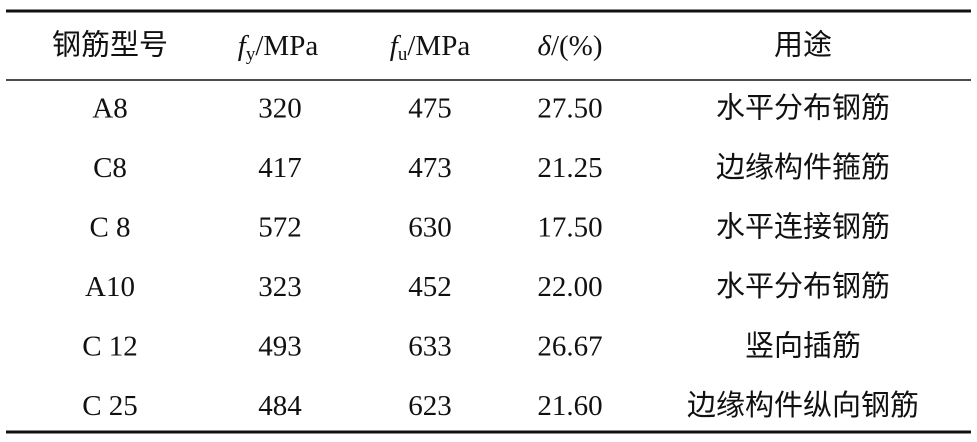  I want to click on table-cell: 边缘构件纵向钢筋, so click(803, 405).